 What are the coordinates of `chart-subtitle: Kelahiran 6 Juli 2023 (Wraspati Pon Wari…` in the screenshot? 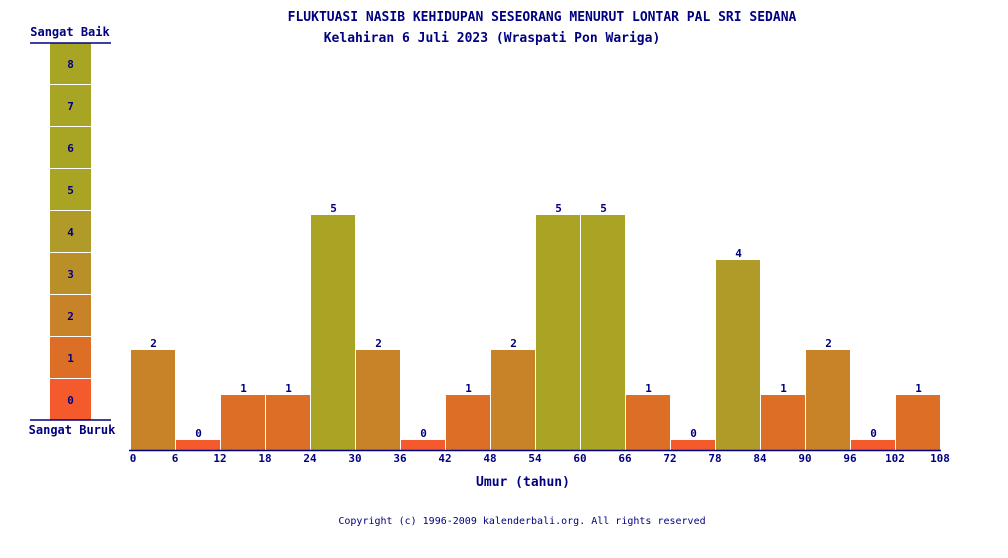 It's located at (492, 38).